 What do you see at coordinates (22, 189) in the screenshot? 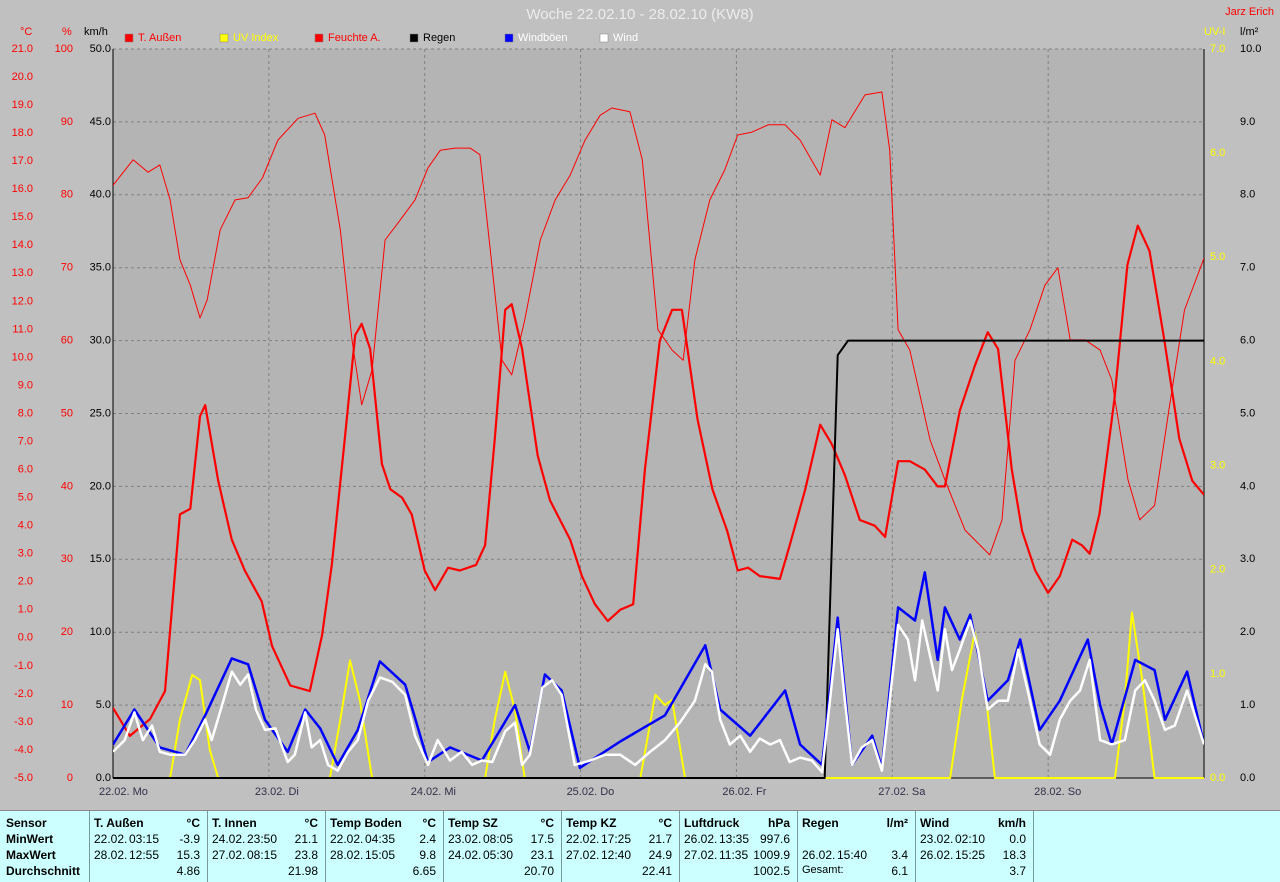
I see `y-tick-label: 16.0` at bounding box center [22, 189].